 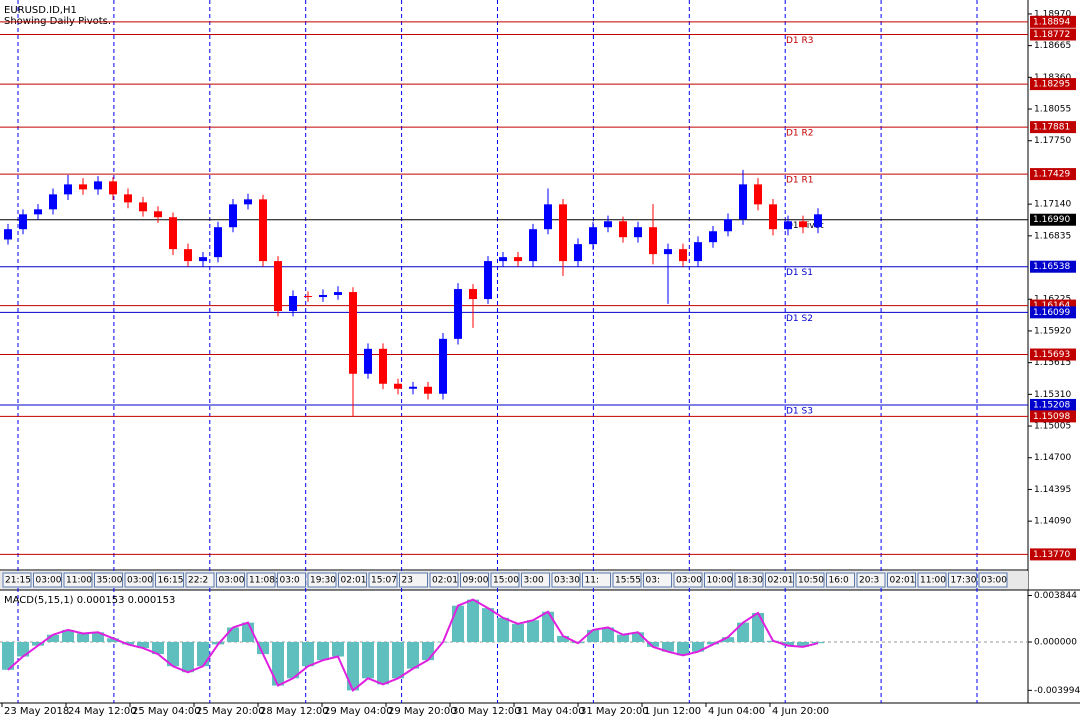 I want to click on level-name: D1 S2, so click(x=799, y=319).